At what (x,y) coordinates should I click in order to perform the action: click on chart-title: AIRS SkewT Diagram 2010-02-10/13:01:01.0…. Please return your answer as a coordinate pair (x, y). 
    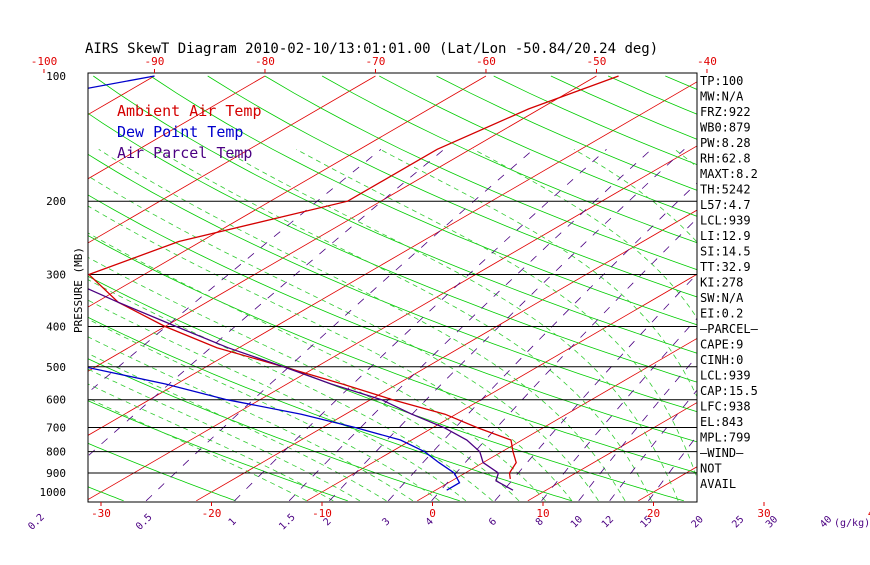
    Looking at the image, I should click on (371, 49).